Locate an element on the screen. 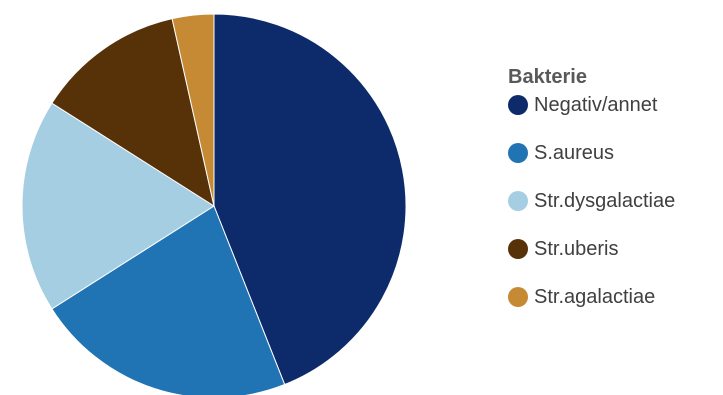  legend-item-str-uberis: Str.uberis is located at coordinates (615, 249).